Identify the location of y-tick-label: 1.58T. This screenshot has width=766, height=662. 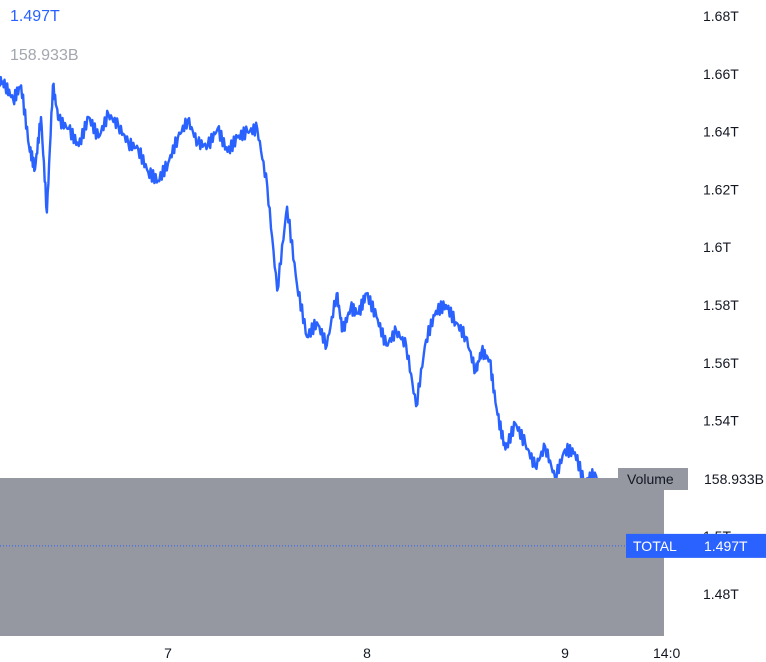
(721, 305).